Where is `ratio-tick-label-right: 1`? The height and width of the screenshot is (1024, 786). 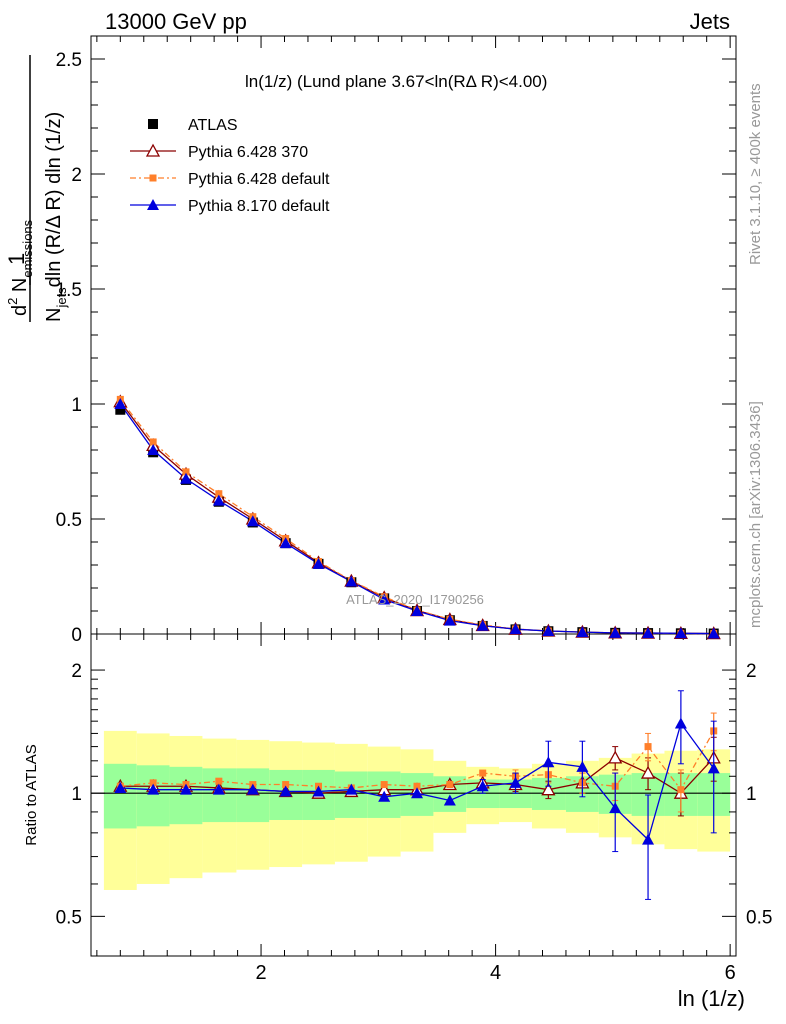
ratio-tick-label-right: 1 is located at coordinates (751, 794).